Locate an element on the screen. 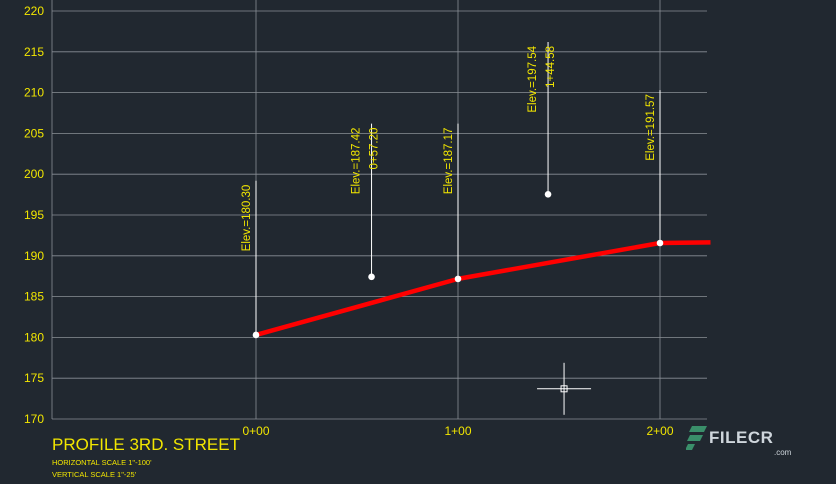 The image size is (836, 484). crosshair-cursor is located at coordinates (564, 388).